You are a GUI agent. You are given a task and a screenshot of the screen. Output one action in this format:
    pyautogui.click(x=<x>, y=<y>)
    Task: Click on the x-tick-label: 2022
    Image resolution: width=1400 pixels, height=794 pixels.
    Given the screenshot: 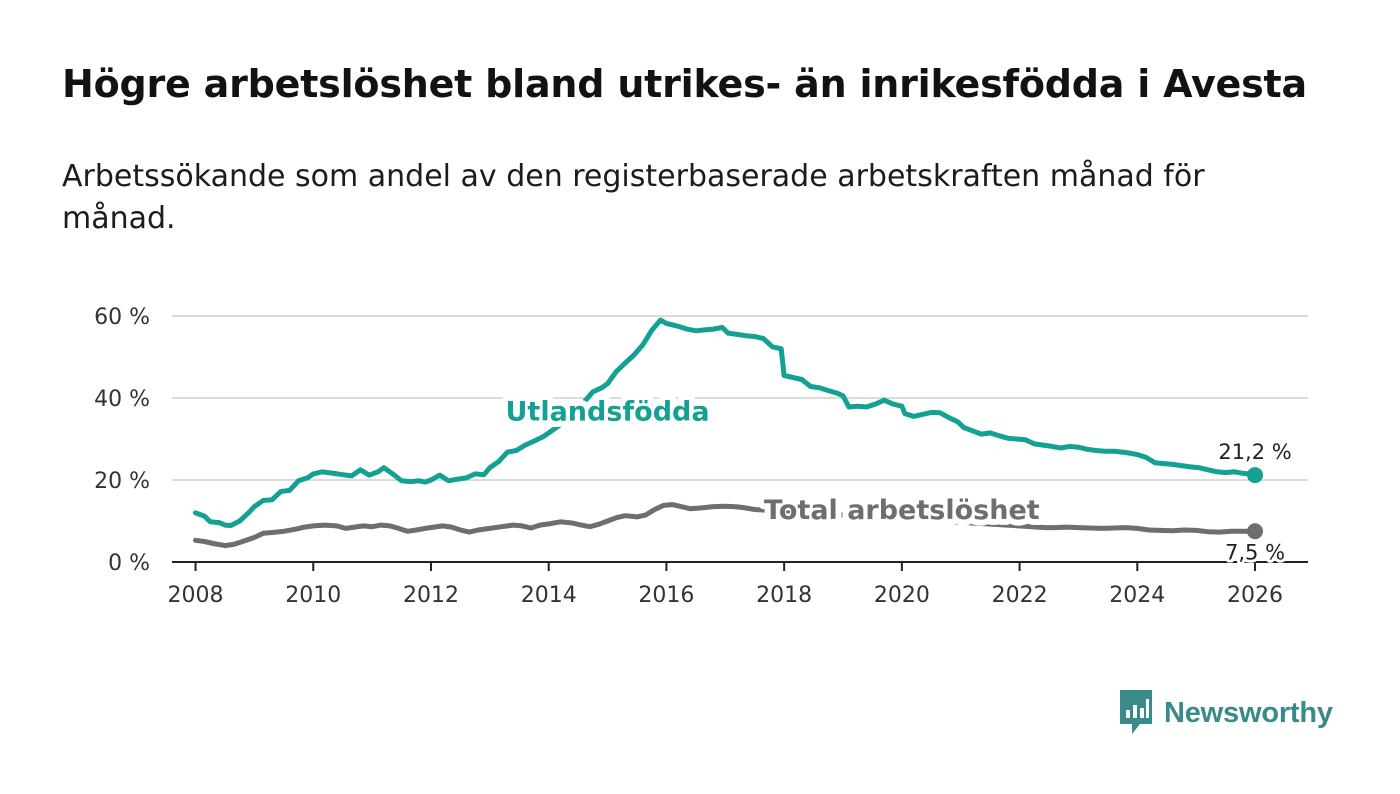 What is the action you would take?
    pyautogui.click(x=1020, y=595)
    